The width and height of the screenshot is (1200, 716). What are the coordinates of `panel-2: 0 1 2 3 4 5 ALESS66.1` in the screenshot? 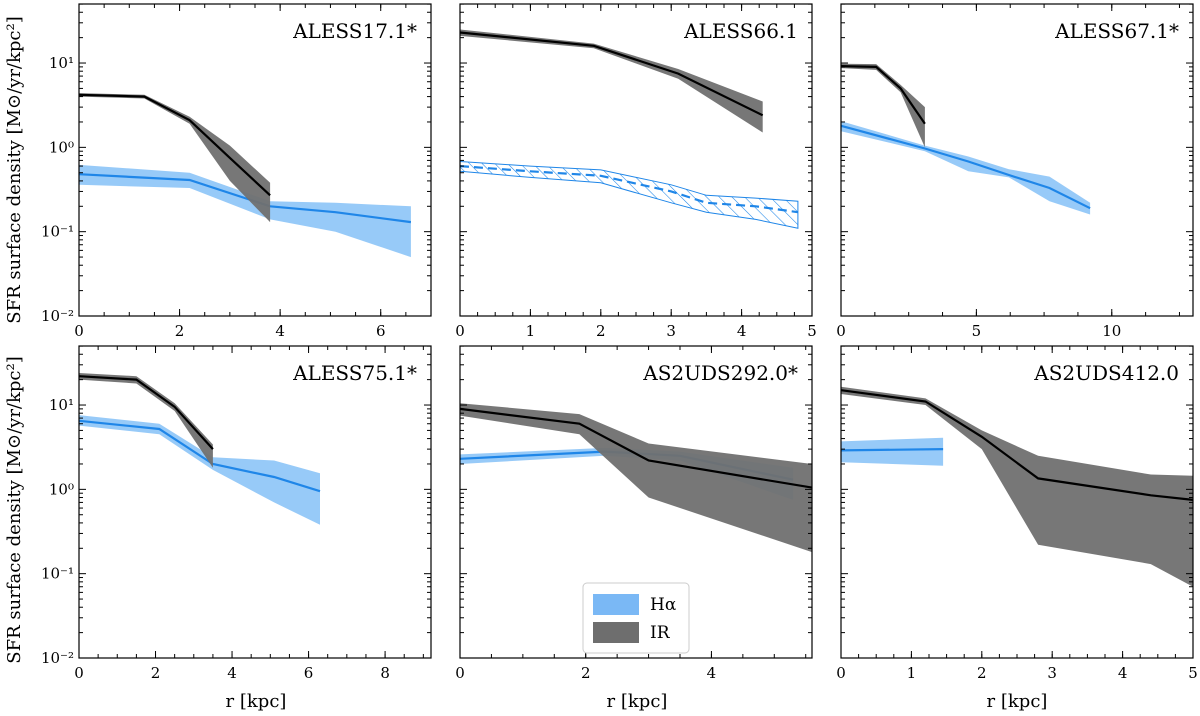 It's located at (636, 171).